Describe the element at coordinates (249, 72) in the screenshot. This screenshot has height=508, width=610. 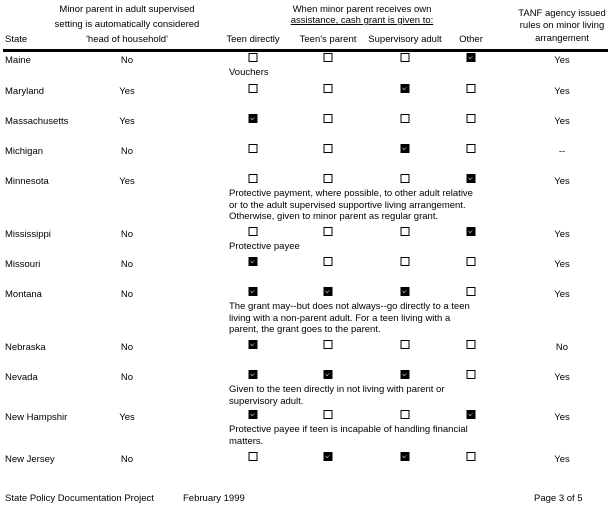
I see `cash-grant-note: Vouchers` at that location.